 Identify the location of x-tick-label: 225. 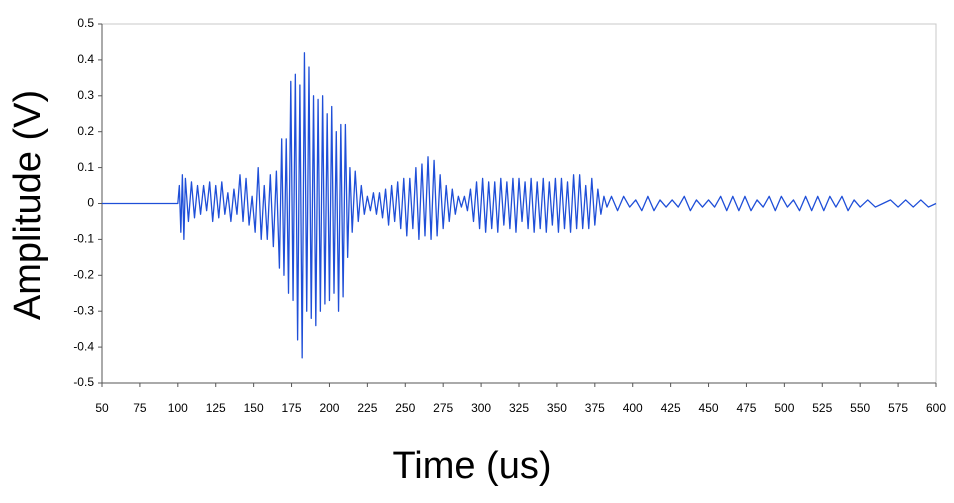
(367, 408).